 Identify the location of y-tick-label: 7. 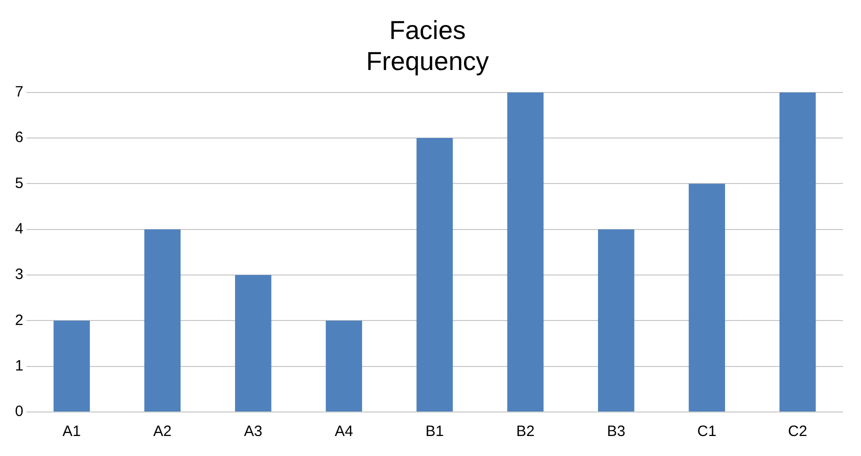
(19, 92).